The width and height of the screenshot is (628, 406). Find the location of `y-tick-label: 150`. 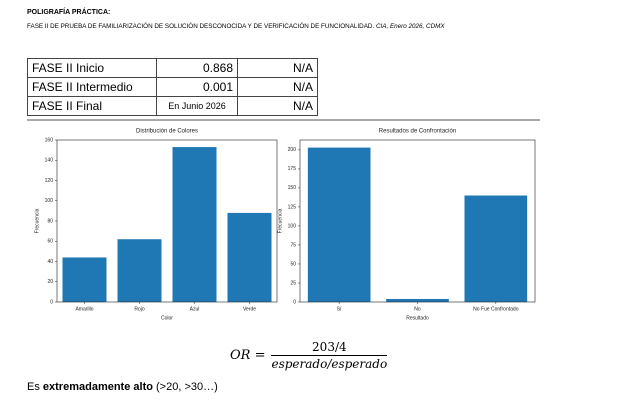

y-tick-label: 150 is located at coordinates (292, 188).